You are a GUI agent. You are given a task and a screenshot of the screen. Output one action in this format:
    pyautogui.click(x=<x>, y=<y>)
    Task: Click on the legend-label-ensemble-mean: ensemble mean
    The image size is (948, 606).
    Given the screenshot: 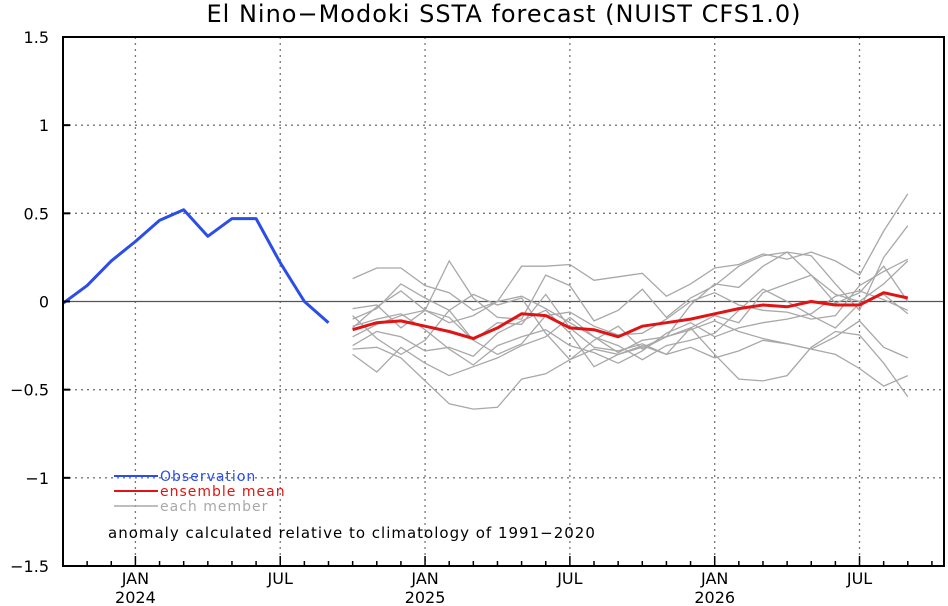 What is the action you would take?
    pyautogui.click(x=223, y=492)
    